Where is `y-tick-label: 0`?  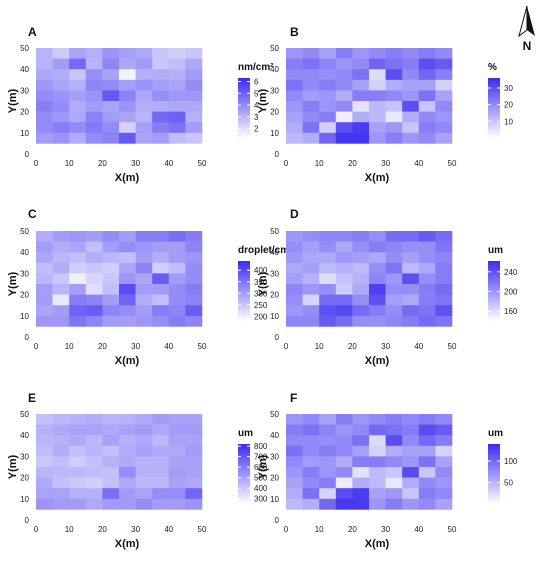 y-tick-label: 0 is located at coordinates (27, 337).